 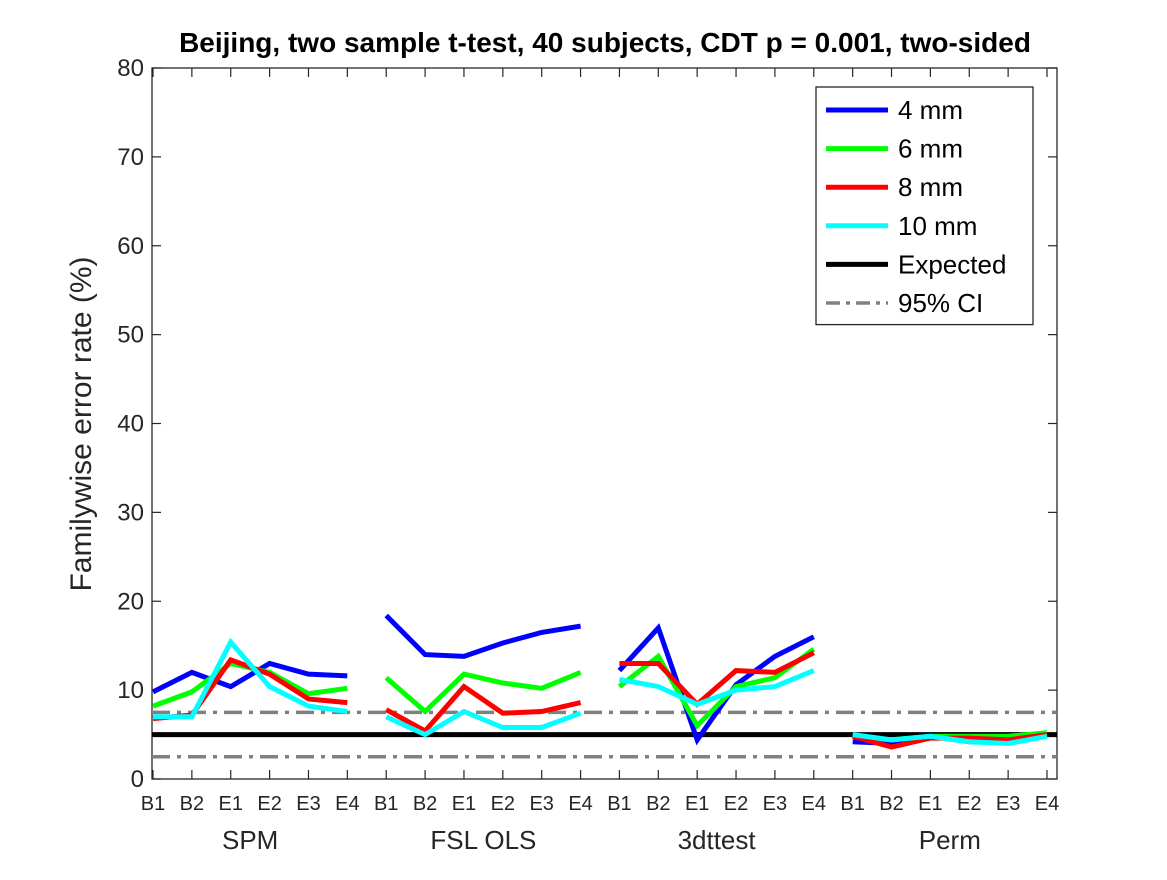 I want to click on y-tick-label: 70, so click(x=130, y=157).